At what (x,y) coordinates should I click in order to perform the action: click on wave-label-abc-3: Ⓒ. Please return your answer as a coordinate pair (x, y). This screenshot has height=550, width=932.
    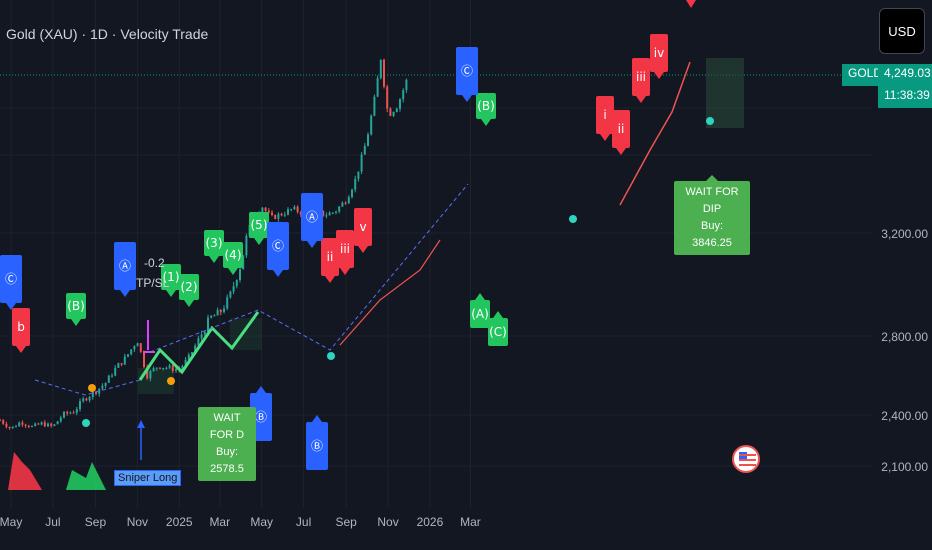
    Looking at the image, I should click on (278, 249).